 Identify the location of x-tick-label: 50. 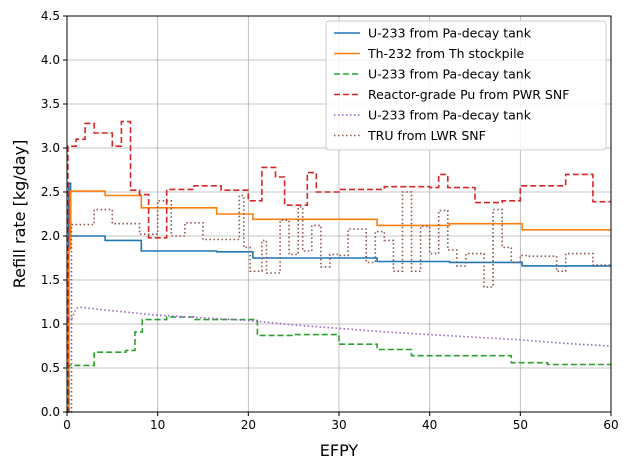
(520, 425).